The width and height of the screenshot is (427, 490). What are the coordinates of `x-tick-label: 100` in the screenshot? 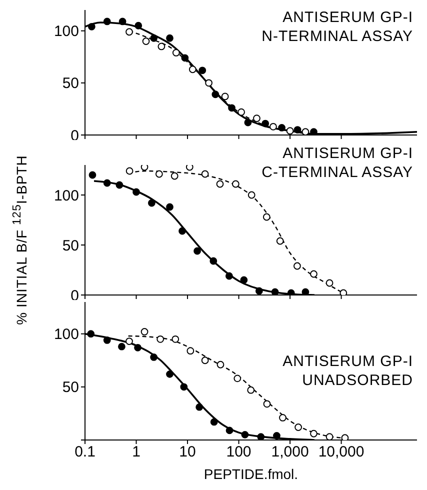 It's located at (239, 452).